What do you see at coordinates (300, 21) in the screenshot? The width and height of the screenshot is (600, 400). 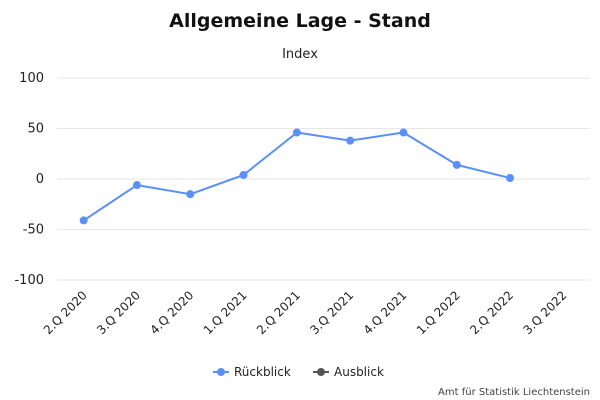 I see `chart-title: Allgemeine Lage - Stand` at bounding box center [300, 21].